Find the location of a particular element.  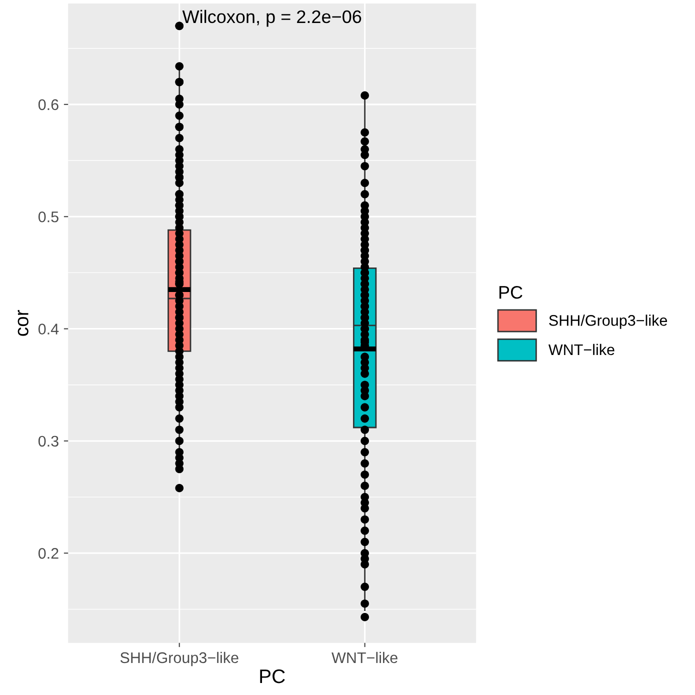

y-tick-label: 0.6 is located at coordinates (48, 104).